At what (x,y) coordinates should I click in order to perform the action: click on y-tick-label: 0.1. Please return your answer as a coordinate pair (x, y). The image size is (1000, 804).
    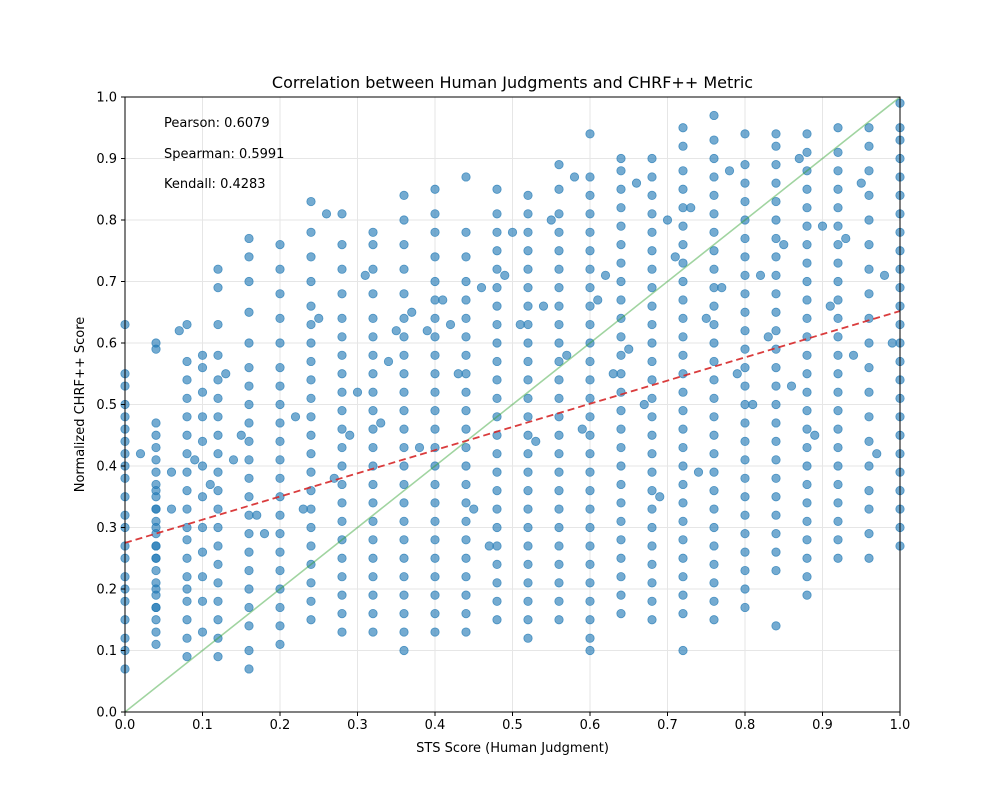
    Looking at the image, I should click on (106, 651).